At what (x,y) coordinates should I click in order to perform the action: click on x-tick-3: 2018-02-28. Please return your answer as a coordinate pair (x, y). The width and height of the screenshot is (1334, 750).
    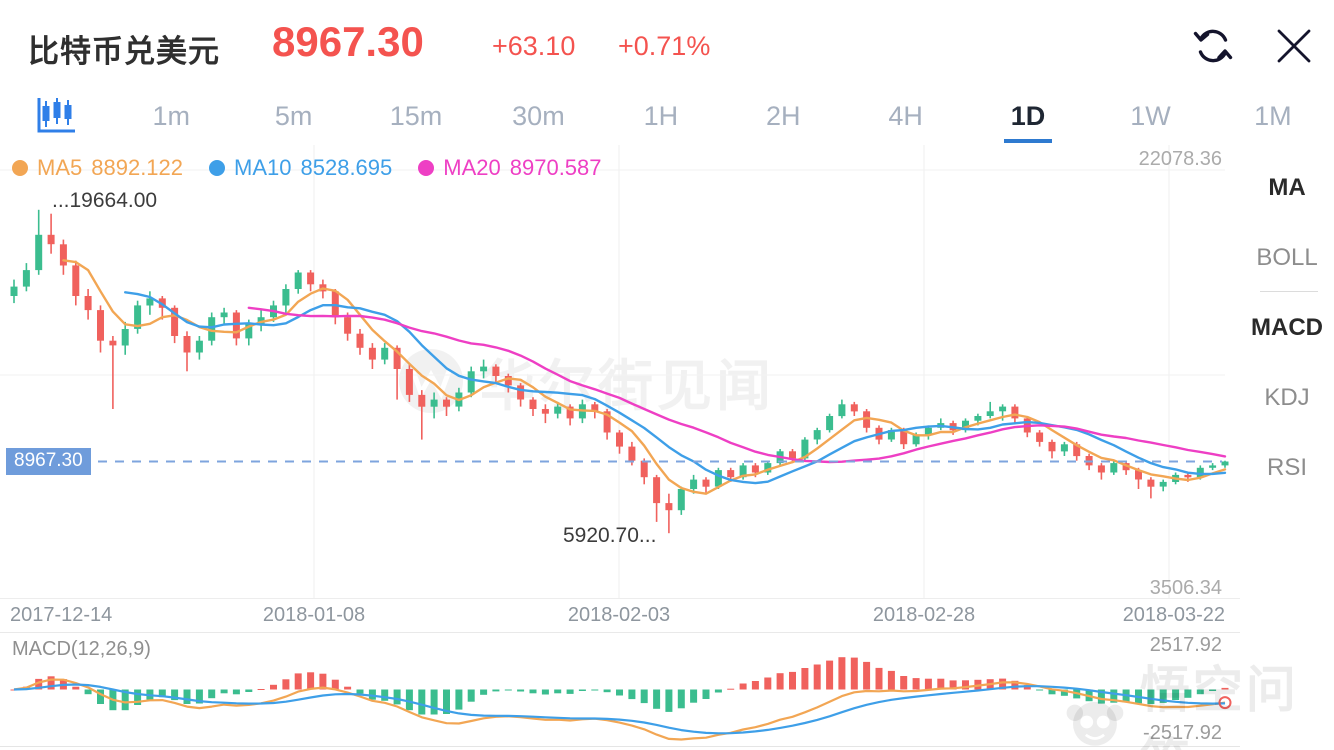
    Looking at the image, I should click on (924, 615).